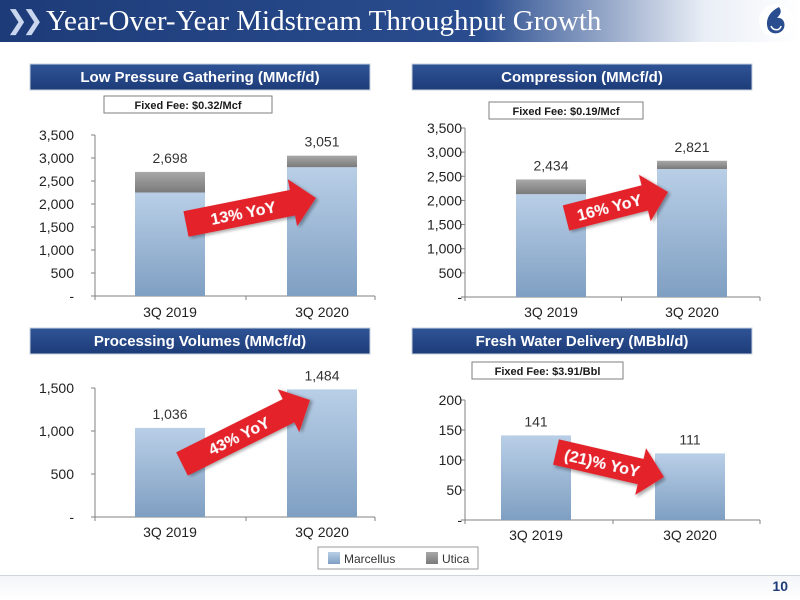 The image size is (800, 600). I want to click on data-label: 111, so click(689, 439).